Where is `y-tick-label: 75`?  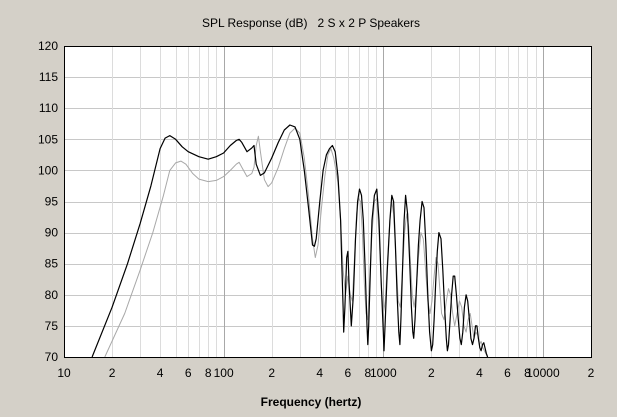 y-tick-label: 75 is located at coordinates (52, 326).